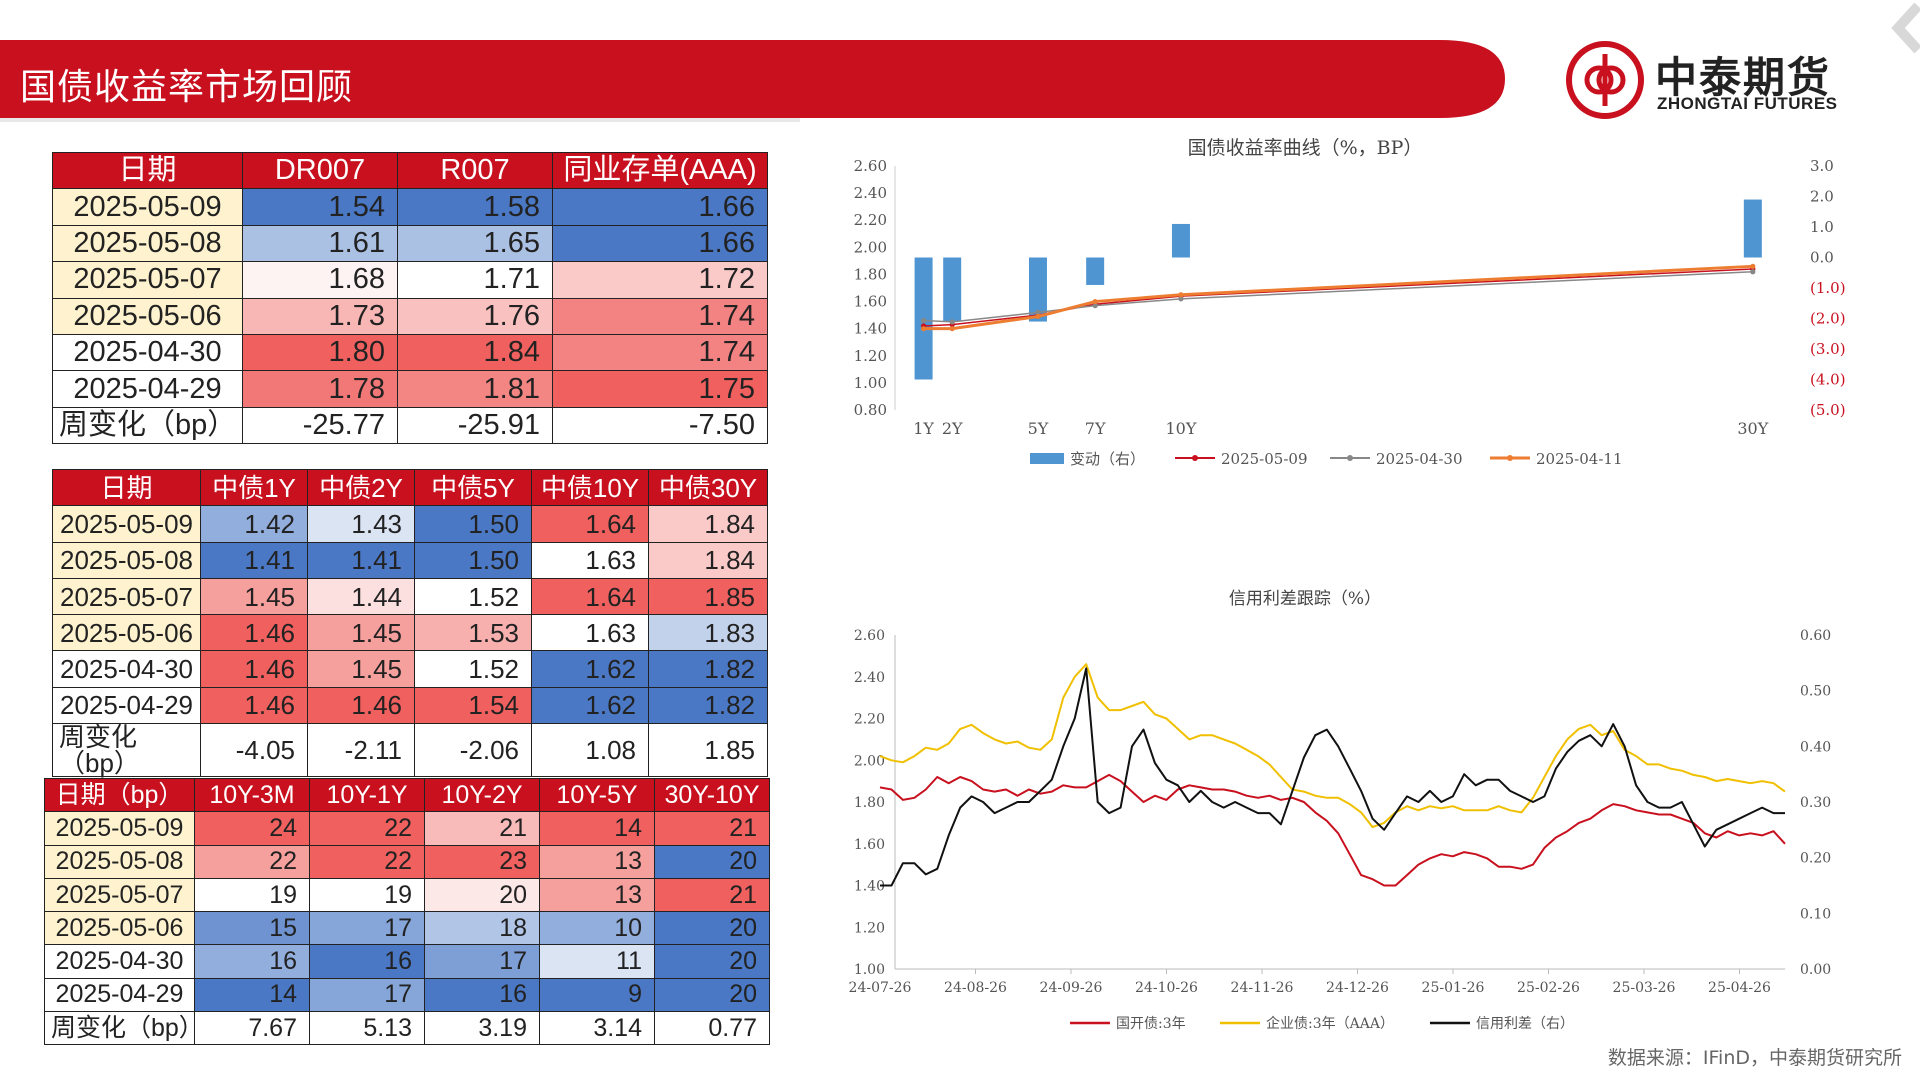 The image size is (1920, 1080). Describe the element at coordinates (410, 524) in the screenshot. I see `table-row: 2025-05-09 1.42 1.43 1.50 1.64 1.84` at that location.